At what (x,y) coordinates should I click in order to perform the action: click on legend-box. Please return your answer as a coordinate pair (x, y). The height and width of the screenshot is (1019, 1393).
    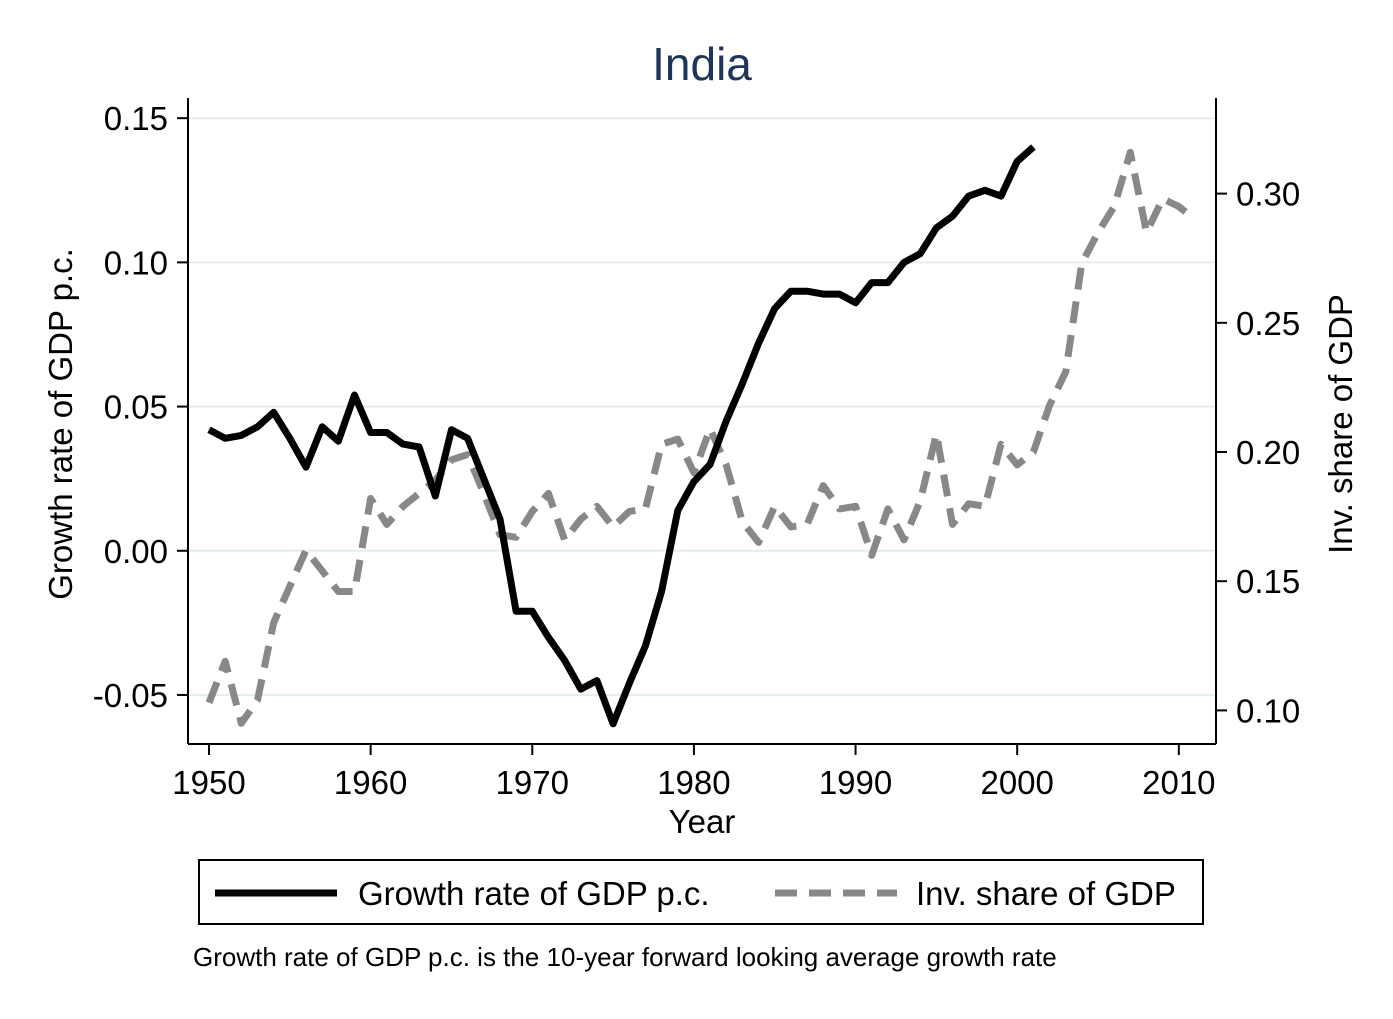
    Looking at the image, I should click on (701, 892).